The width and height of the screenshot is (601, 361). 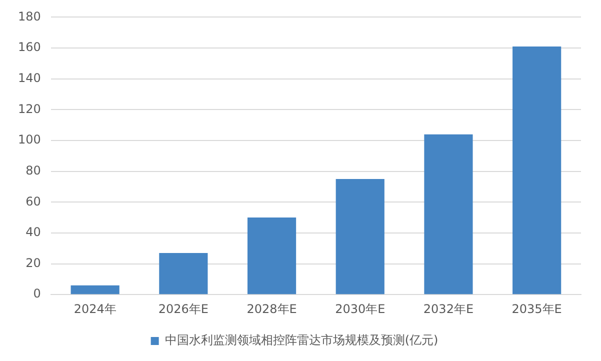 What do you see at coordinates (301, 340) in the screenshot?
I see `legend-label: 中国水利监测领域相控阵雷达市场规模及预测(亿元)` at bounding box center [301, 340].